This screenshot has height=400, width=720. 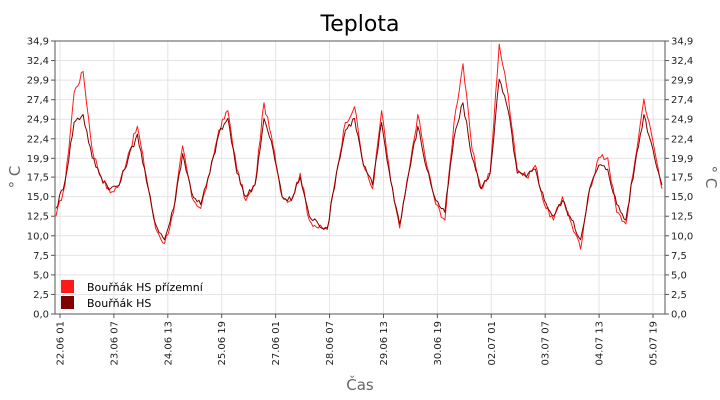 I want to click on legend-label-2: Bouřňák HS, so click(x=119, y=303).